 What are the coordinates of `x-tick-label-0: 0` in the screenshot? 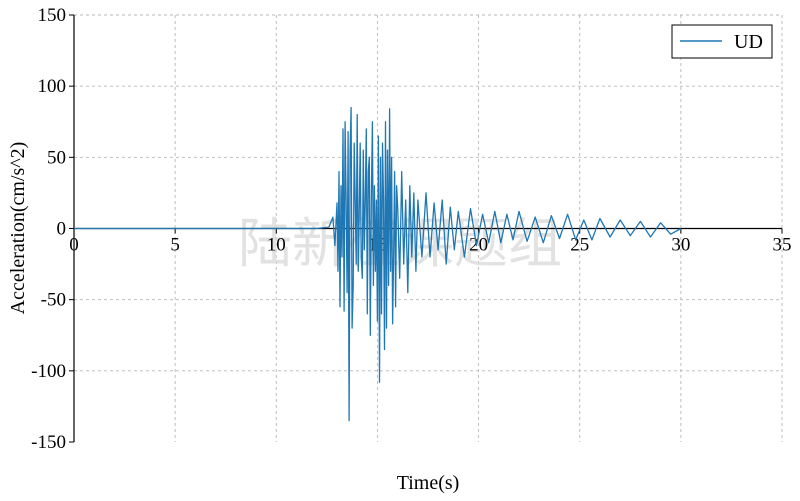 It's located at (74, 245).